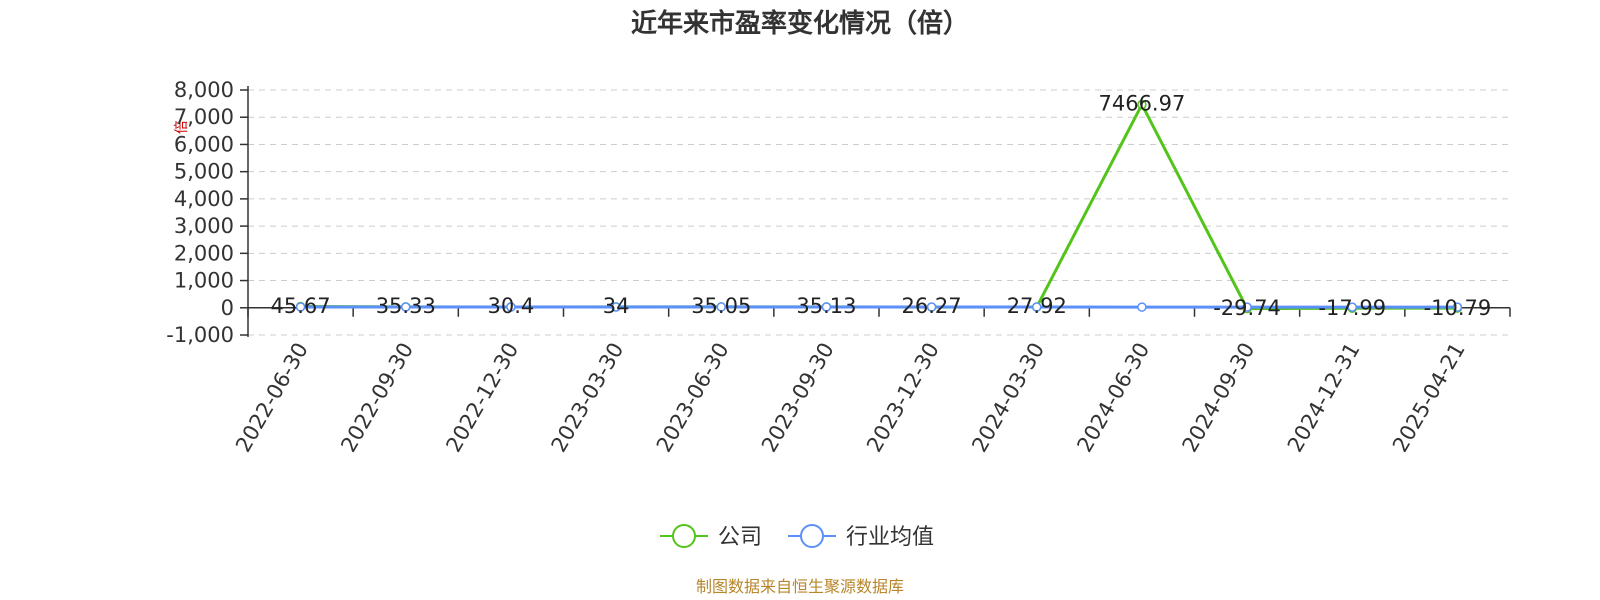 The height and width of the screenshot is (600, 1600). What do you see at coordinates (204, 117) in the screenshot?
I see `y-tick-label: 7,000` at bounding box center [204, 117].